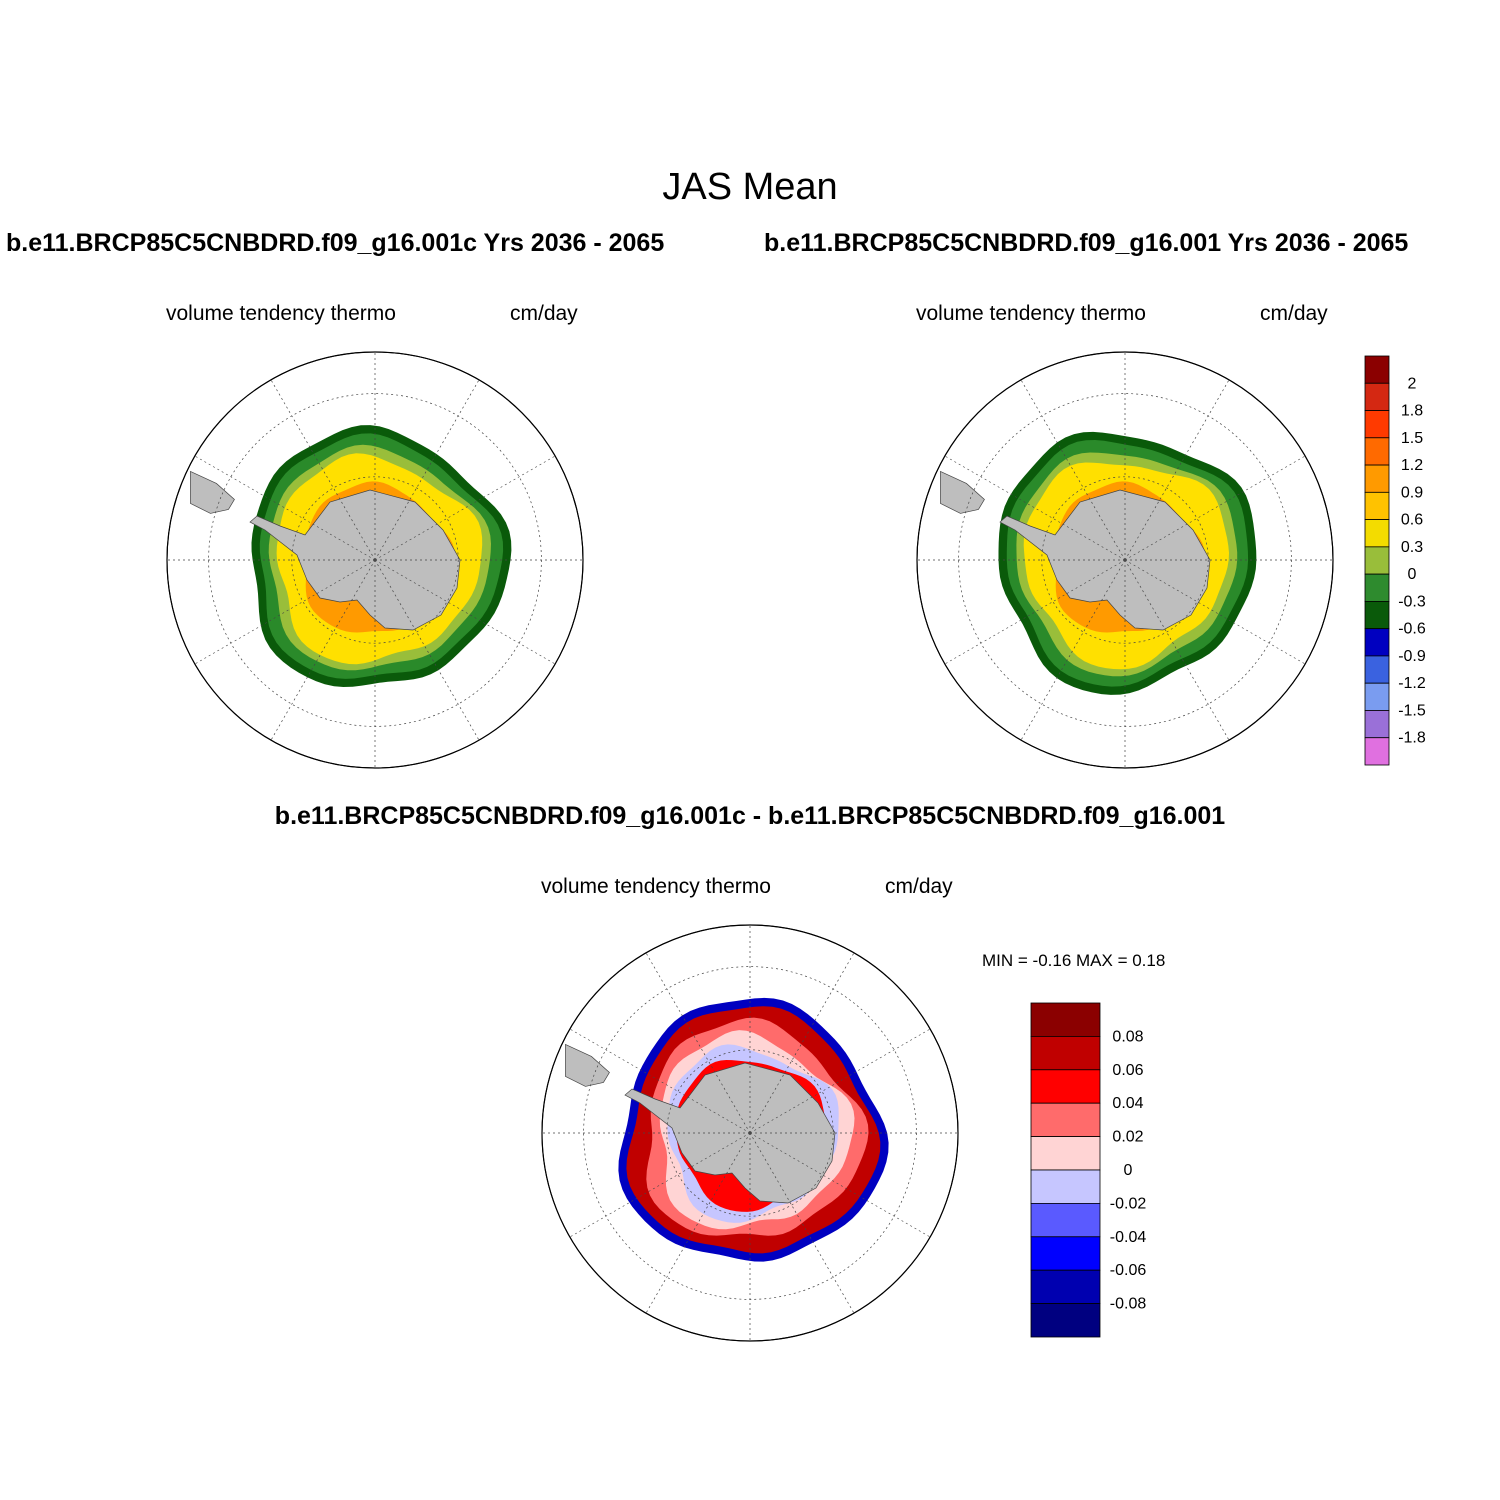 The image size is (1500, 1500). Describe the element at coordinates (1412, 574) in the screenshot. I see `colorbar-main-label: 0` at that location.